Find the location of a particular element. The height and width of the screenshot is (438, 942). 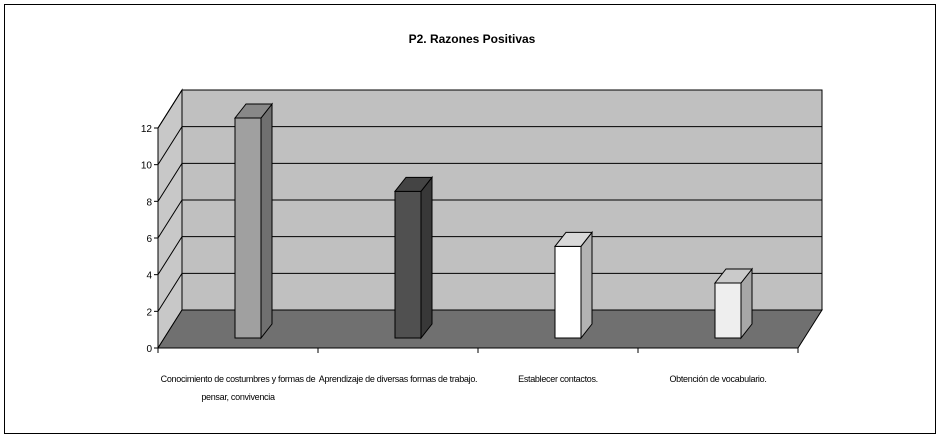

y-tick-label: 0 is located at coordinates (149, 349).